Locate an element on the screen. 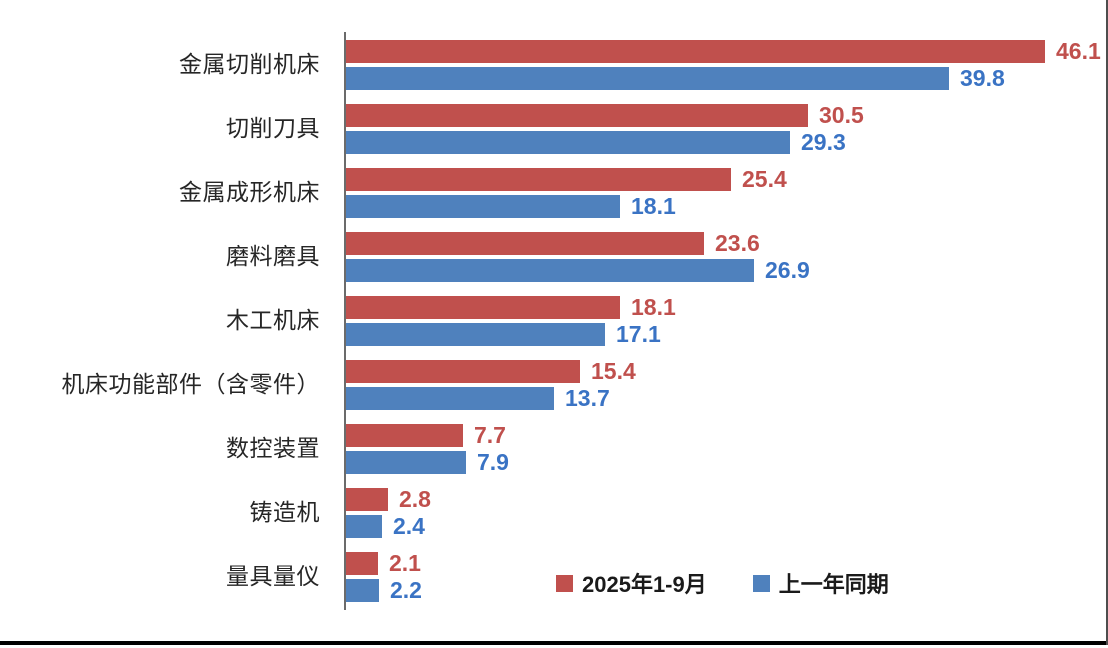 The image size is (1108, 648). category-group: 木工机床 18.1 17.1 is located at coordinates (554, 321).